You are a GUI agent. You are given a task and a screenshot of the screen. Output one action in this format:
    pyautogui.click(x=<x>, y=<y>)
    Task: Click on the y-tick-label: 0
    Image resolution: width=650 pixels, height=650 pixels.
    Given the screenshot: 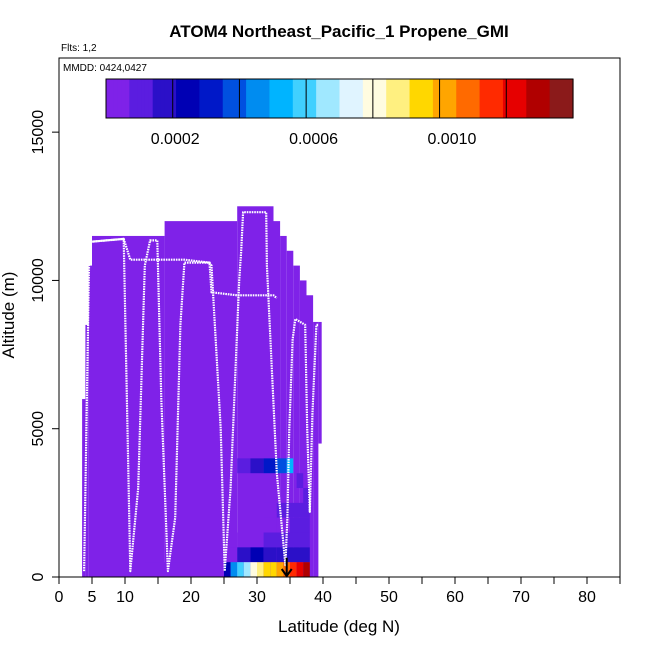 What is the action you would take?
    pyautogui.click(x=38, y=576)
    